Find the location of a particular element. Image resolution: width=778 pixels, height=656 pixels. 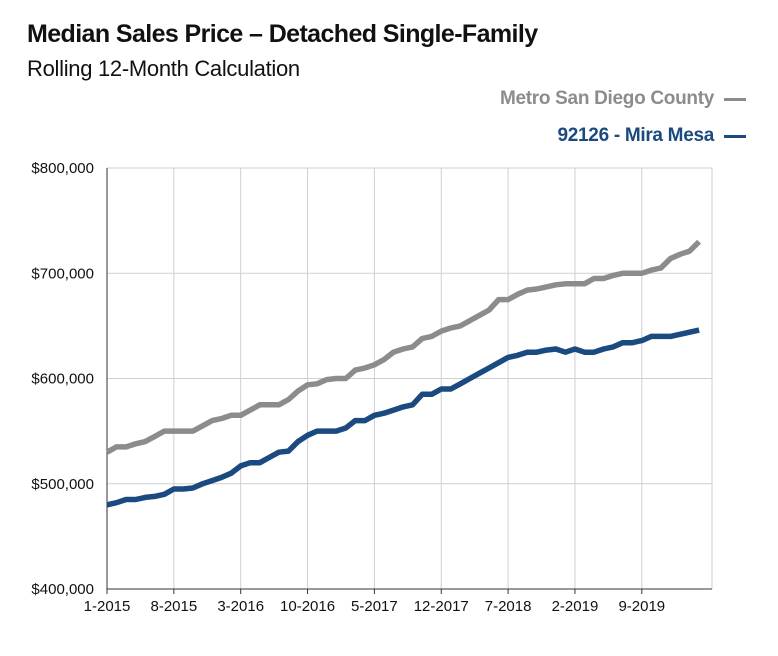

y-tick-label: $700,000 is located at coordinates (62, 273).